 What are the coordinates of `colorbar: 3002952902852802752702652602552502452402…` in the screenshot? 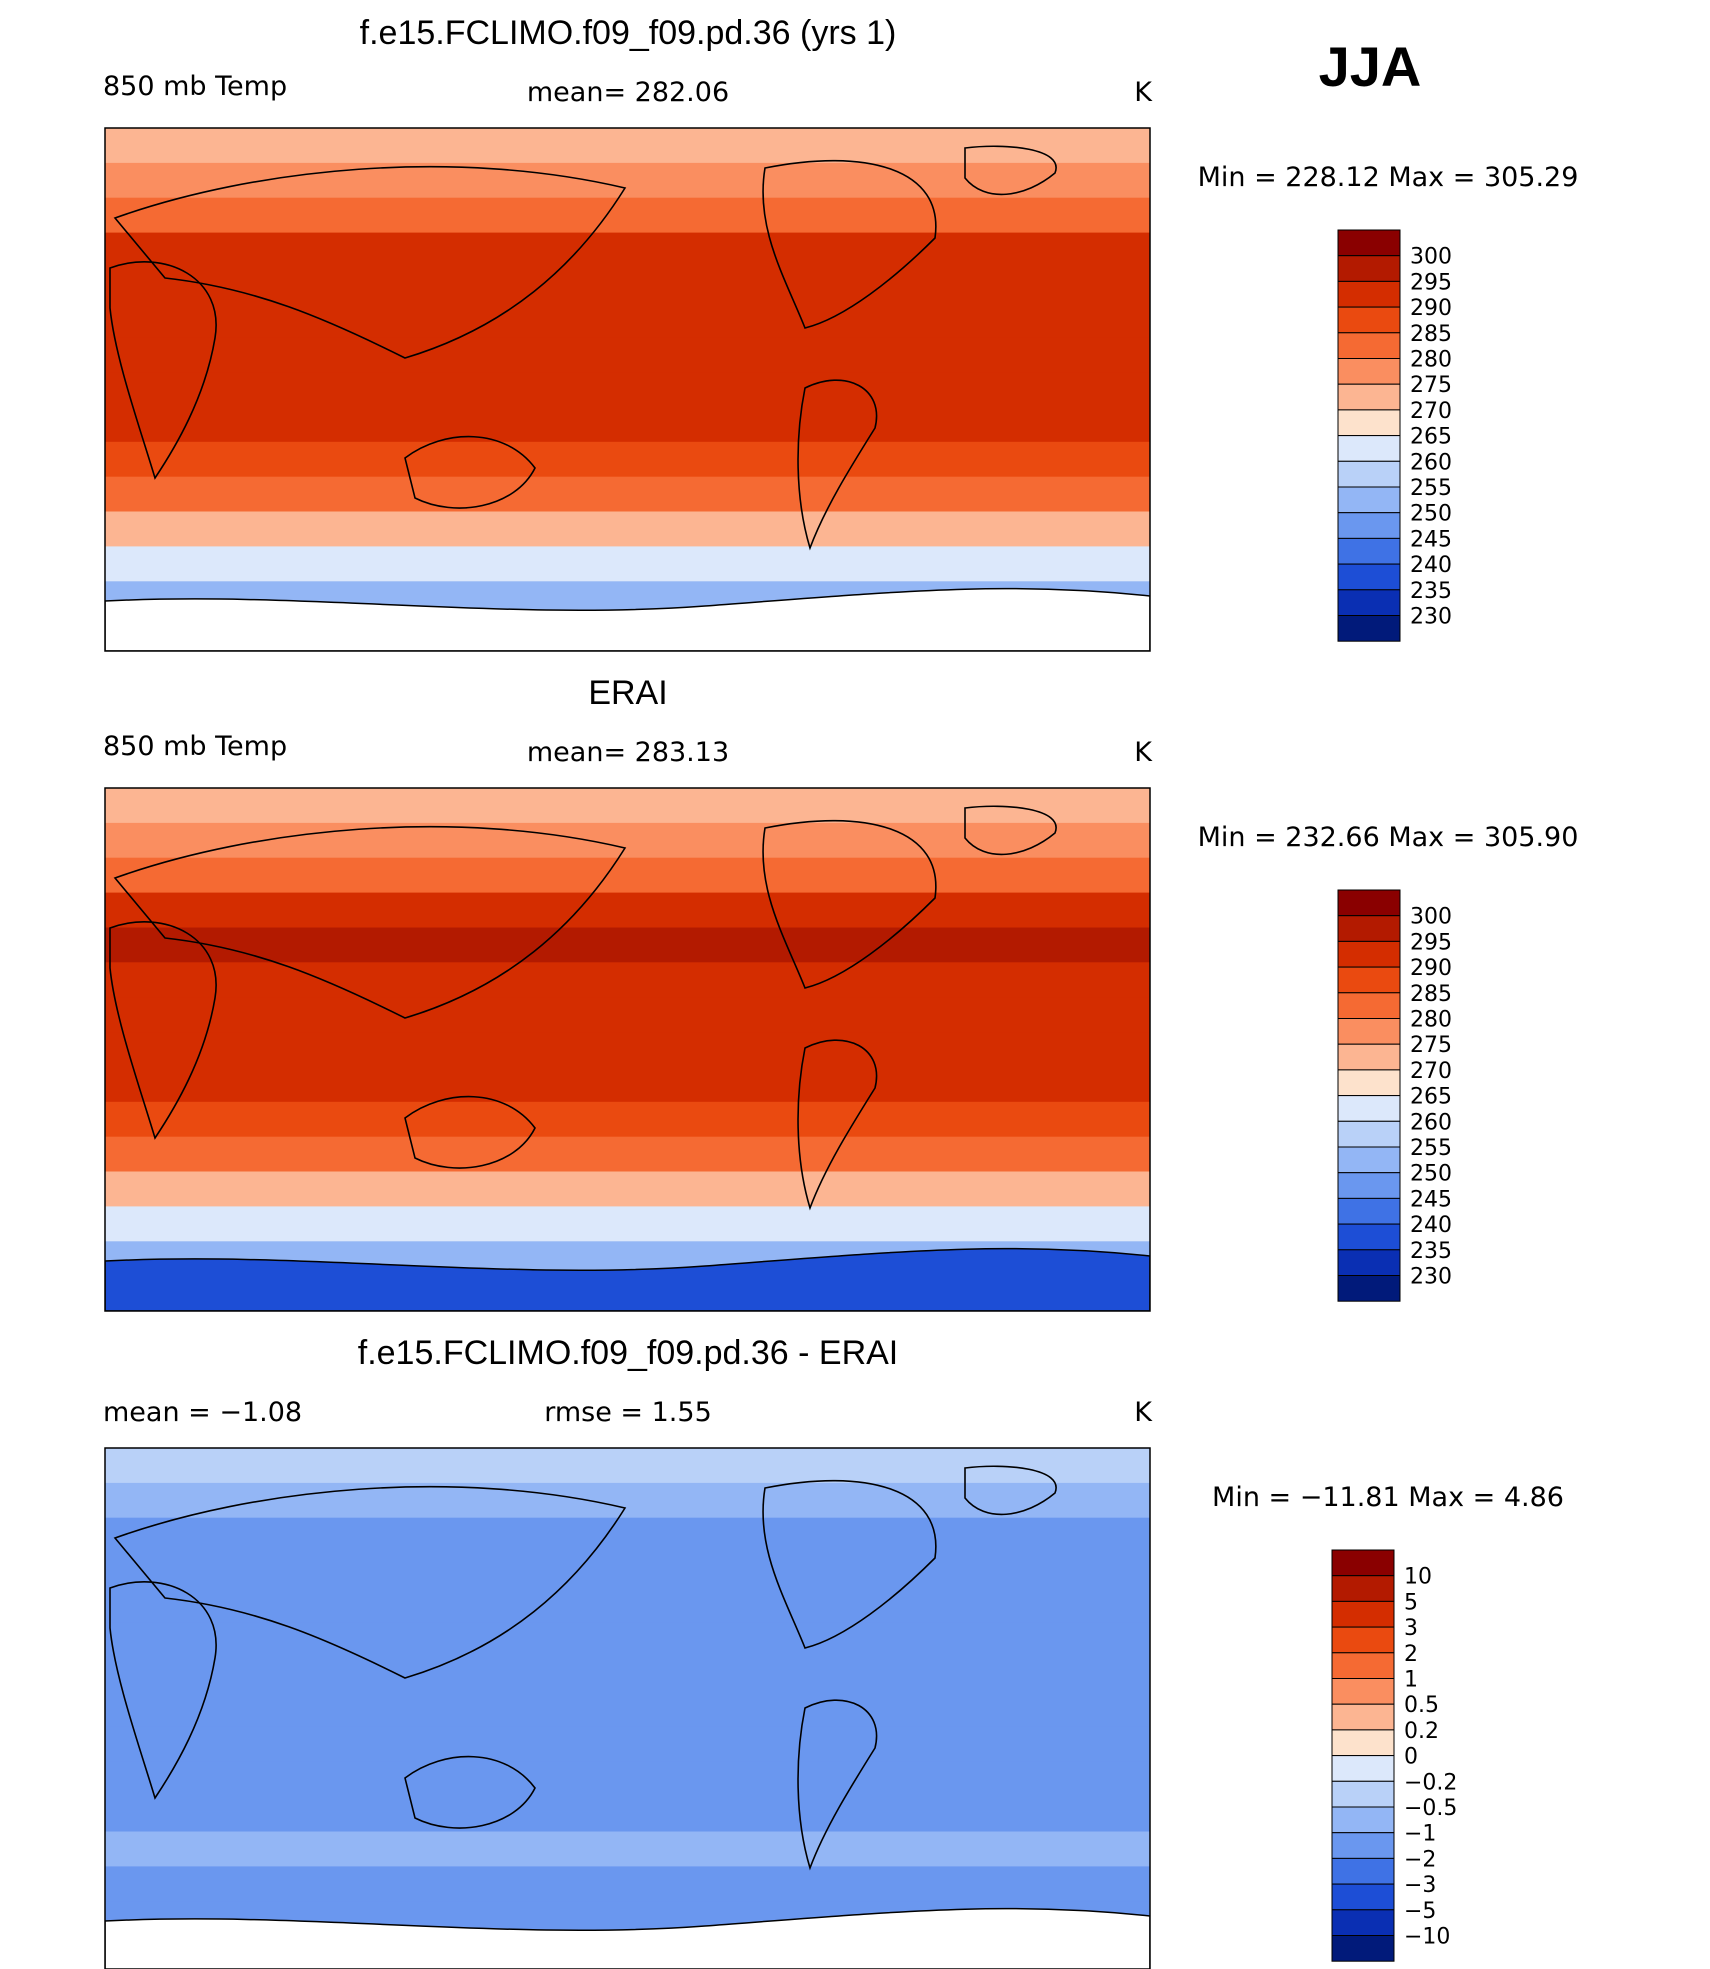 It's located at (1394, 1095).